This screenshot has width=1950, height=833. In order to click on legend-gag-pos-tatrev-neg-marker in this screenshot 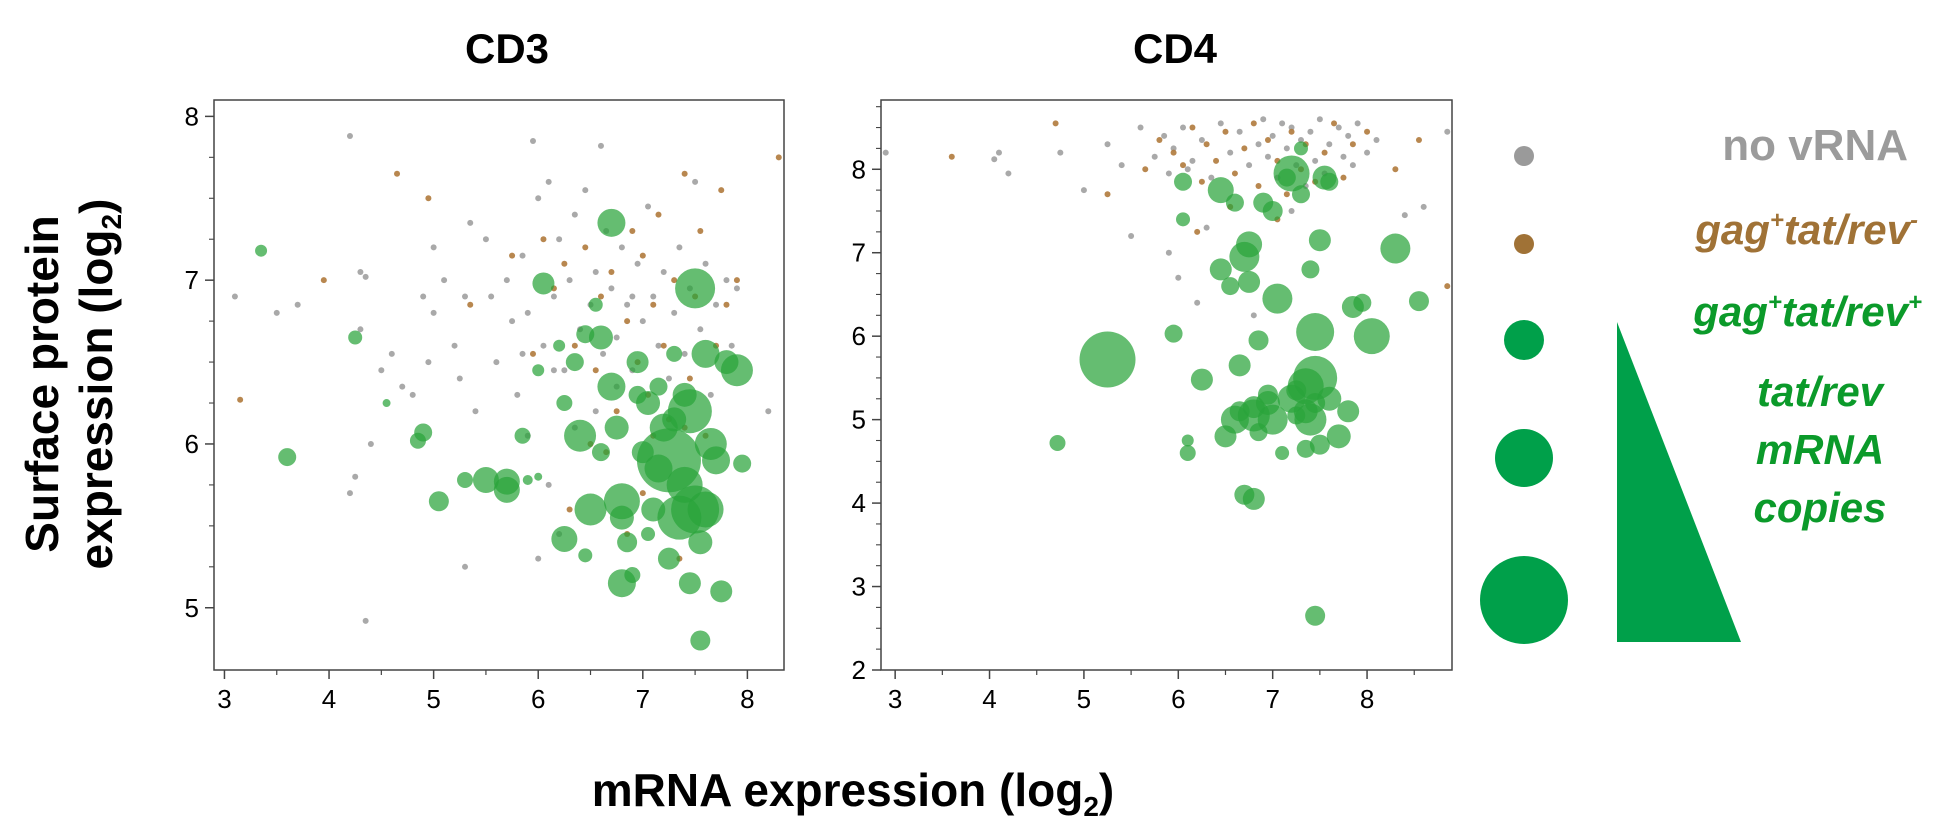, I will do `click(1524, 244)`.